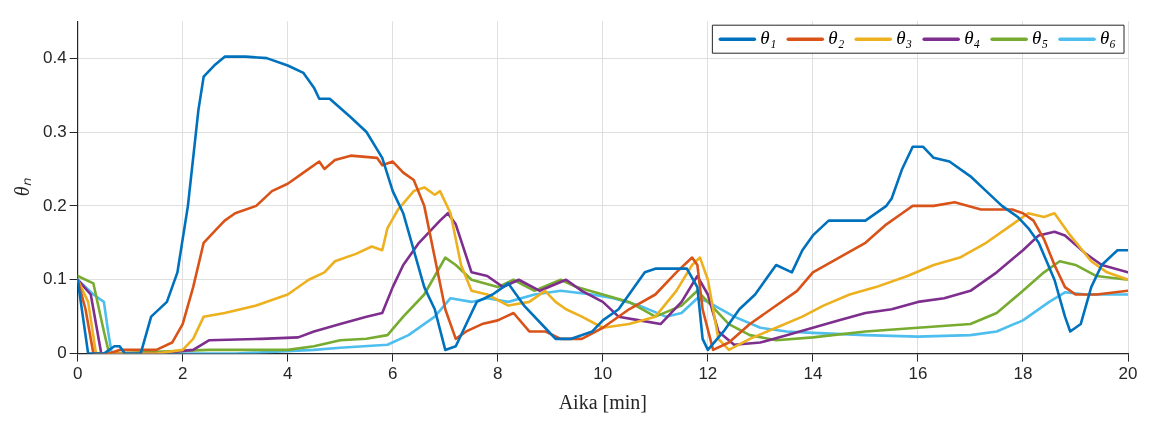 This screenshot has width=1154, height=428. I want to click on x-tick-label: 18, so click(1023, 374).